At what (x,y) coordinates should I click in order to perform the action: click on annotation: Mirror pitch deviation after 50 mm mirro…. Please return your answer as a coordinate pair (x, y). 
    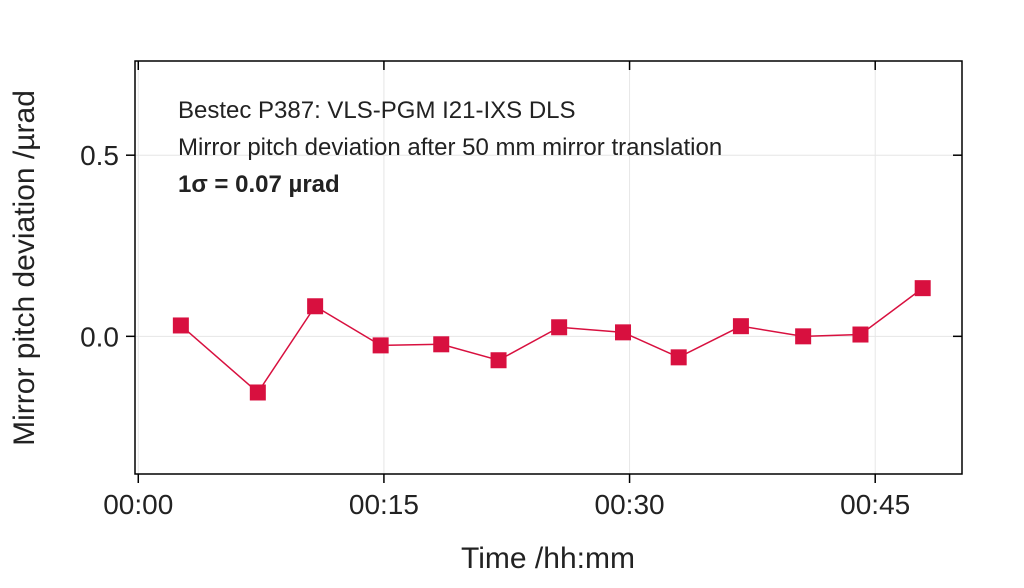
    Looking at the image, I should click on (450, 147).